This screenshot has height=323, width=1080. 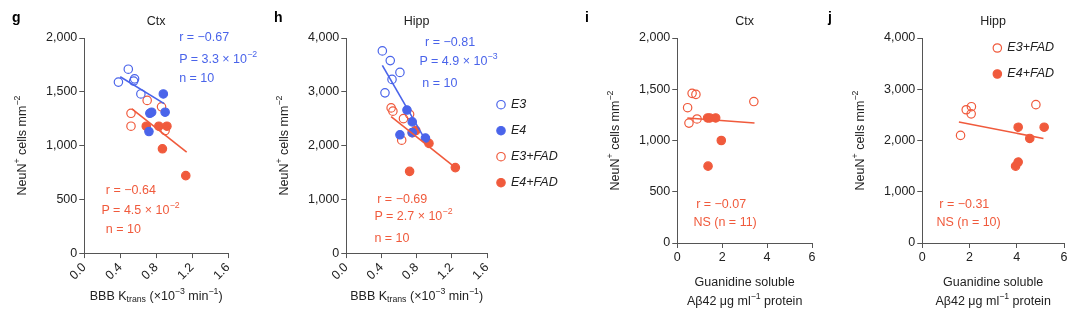 I want to click on annotation: NS (n = 10), so click(x=968, y=221).